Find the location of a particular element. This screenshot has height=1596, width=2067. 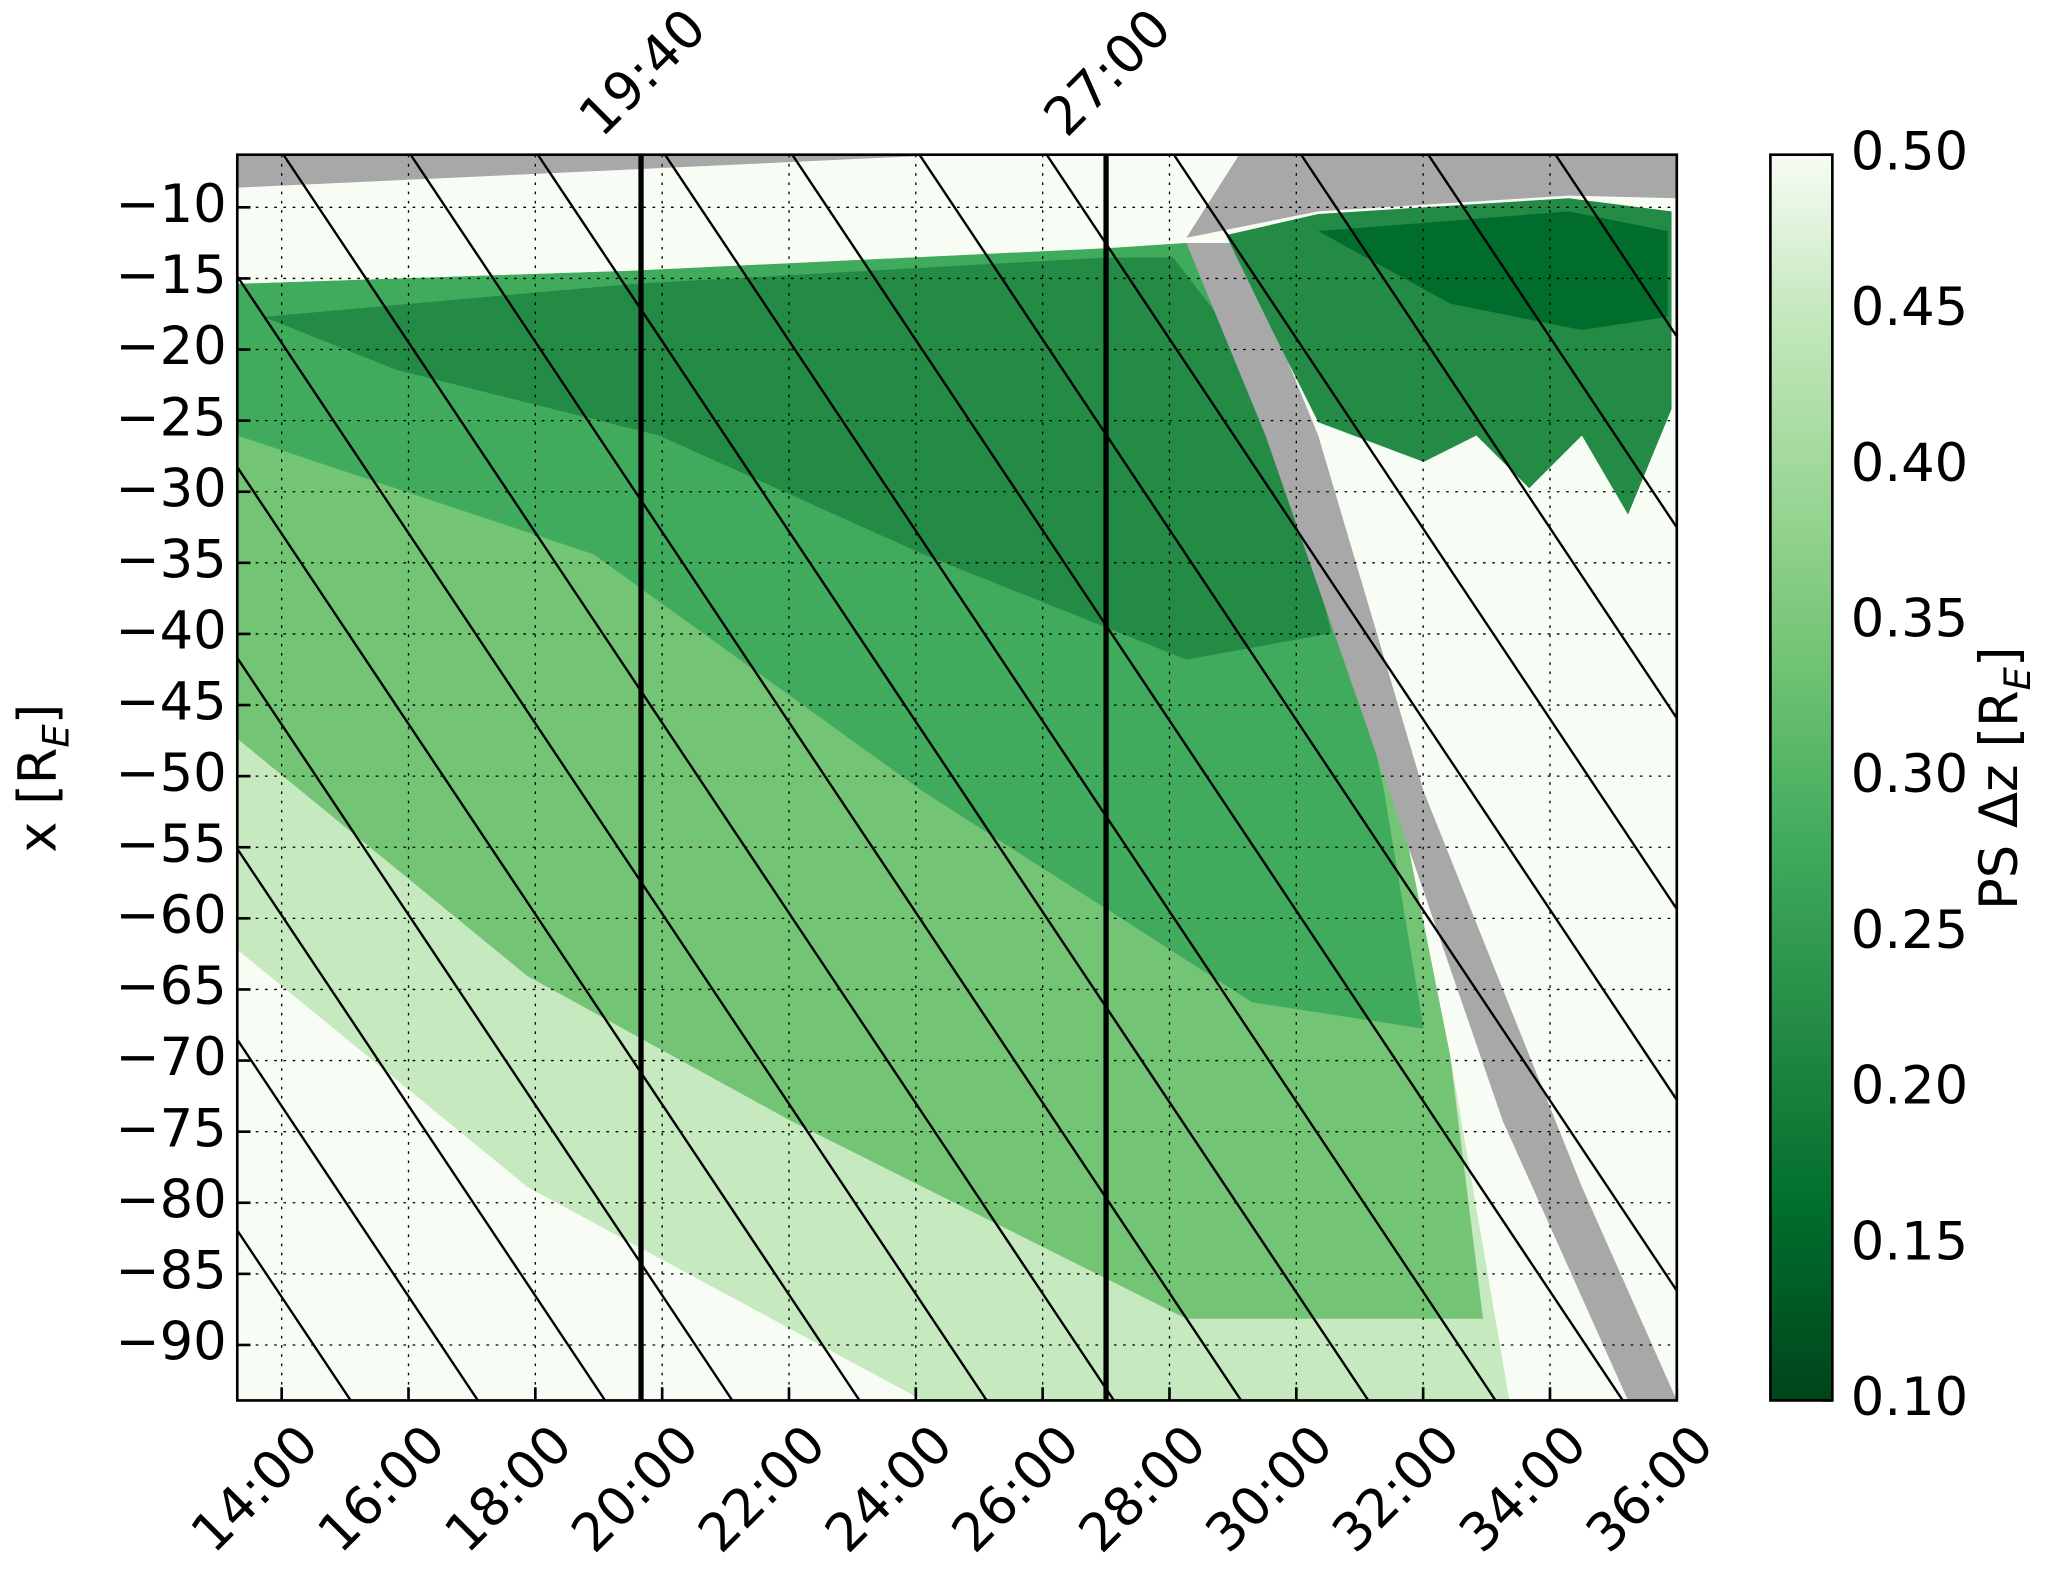

y-tick-label: −20 is located at coordinates (170, 346).